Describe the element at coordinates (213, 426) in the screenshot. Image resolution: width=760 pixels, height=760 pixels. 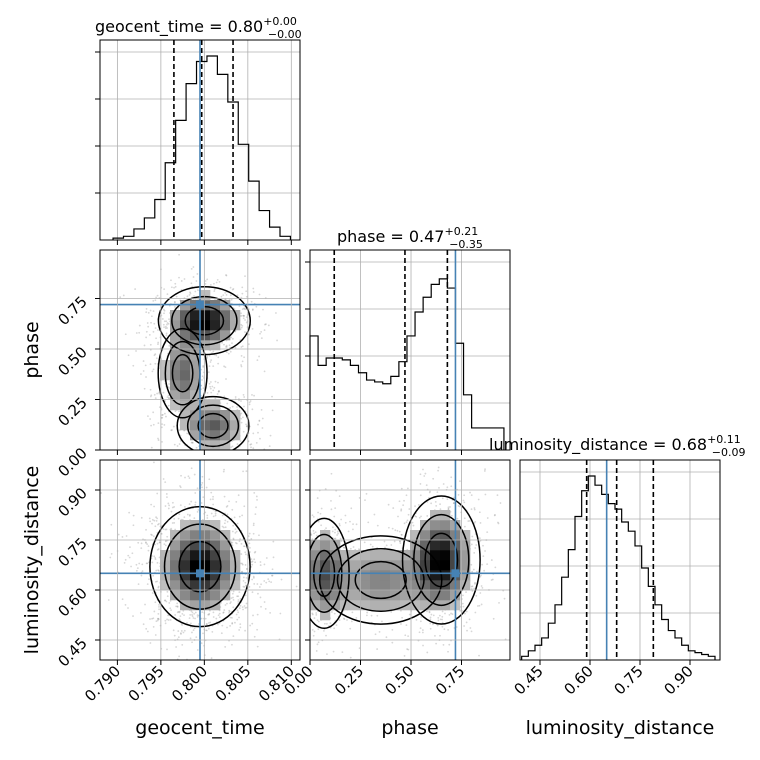
I see `contour-line` at that location.